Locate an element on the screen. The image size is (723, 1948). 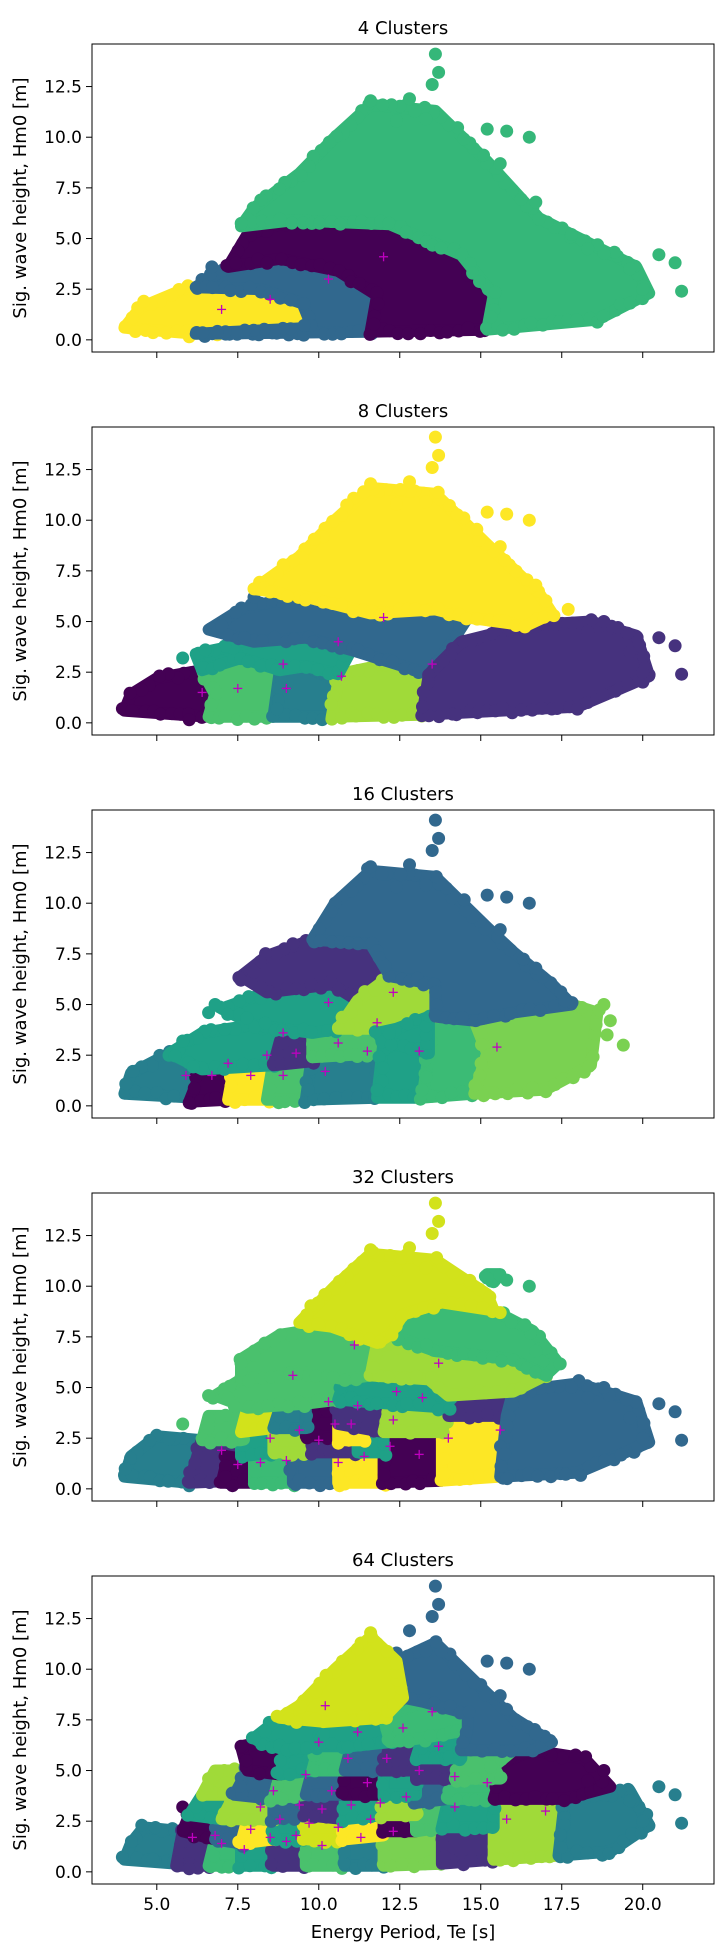
plot-area is located at coordinates (402, 1727).